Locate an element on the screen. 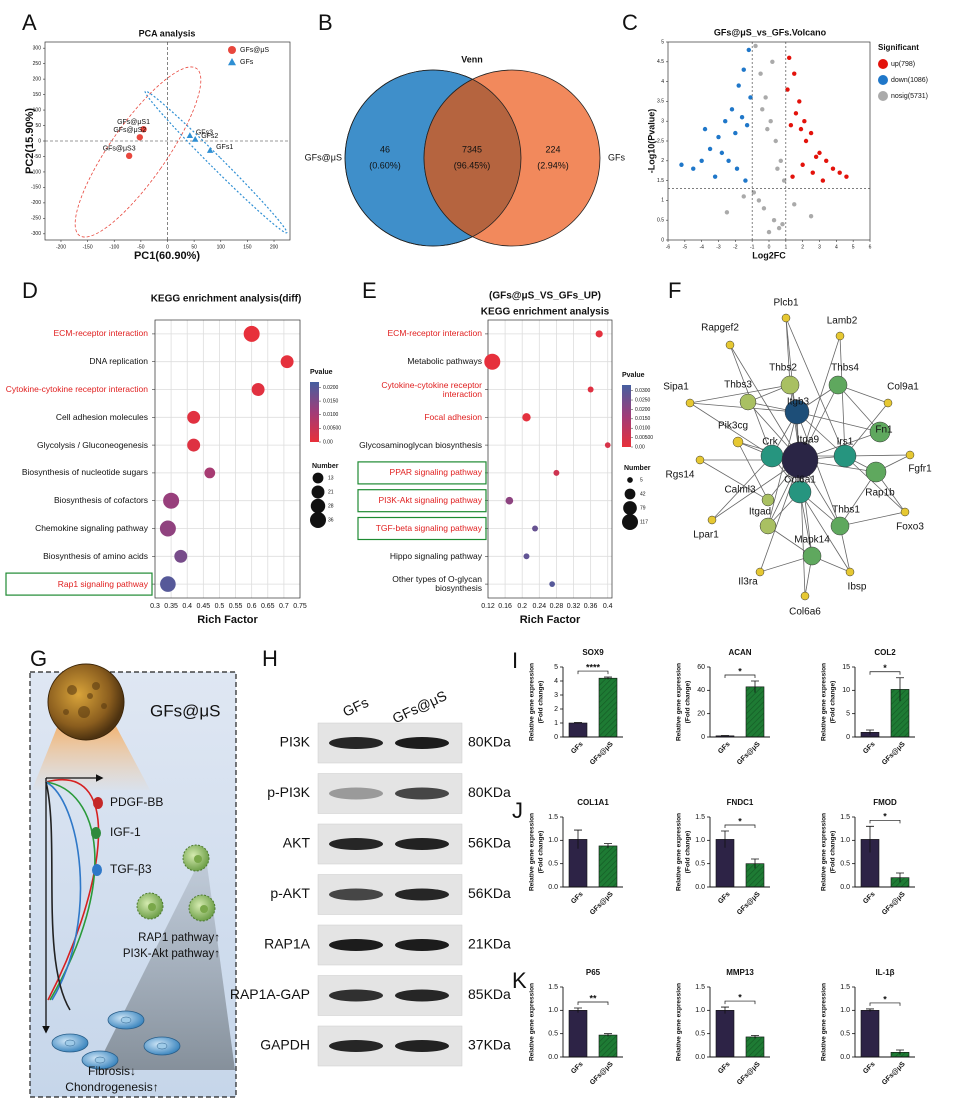 The height and width of the screenshot is (1114, 955). legend-label: nosig(5731) is located at coordinates (909, 96).